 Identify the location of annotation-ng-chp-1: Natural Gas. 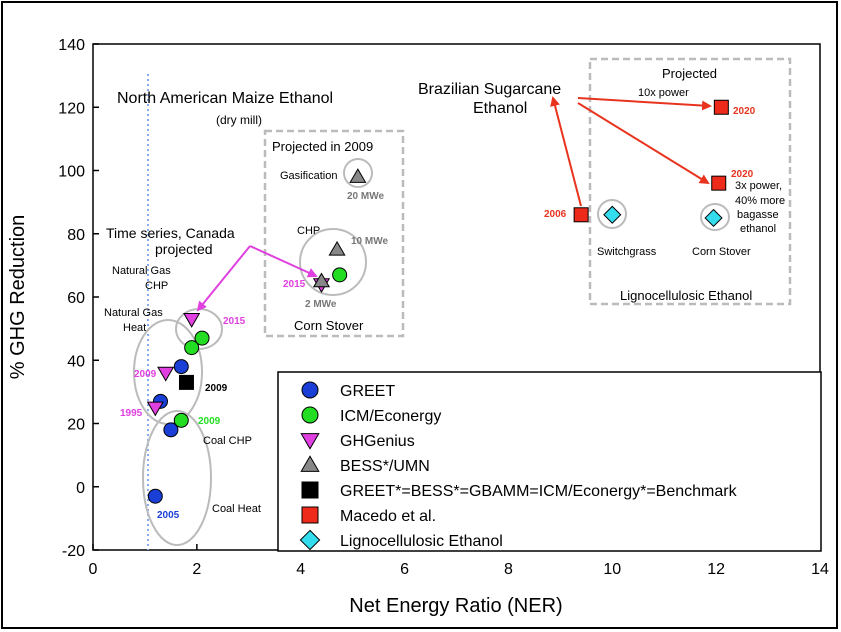
(141, 271).